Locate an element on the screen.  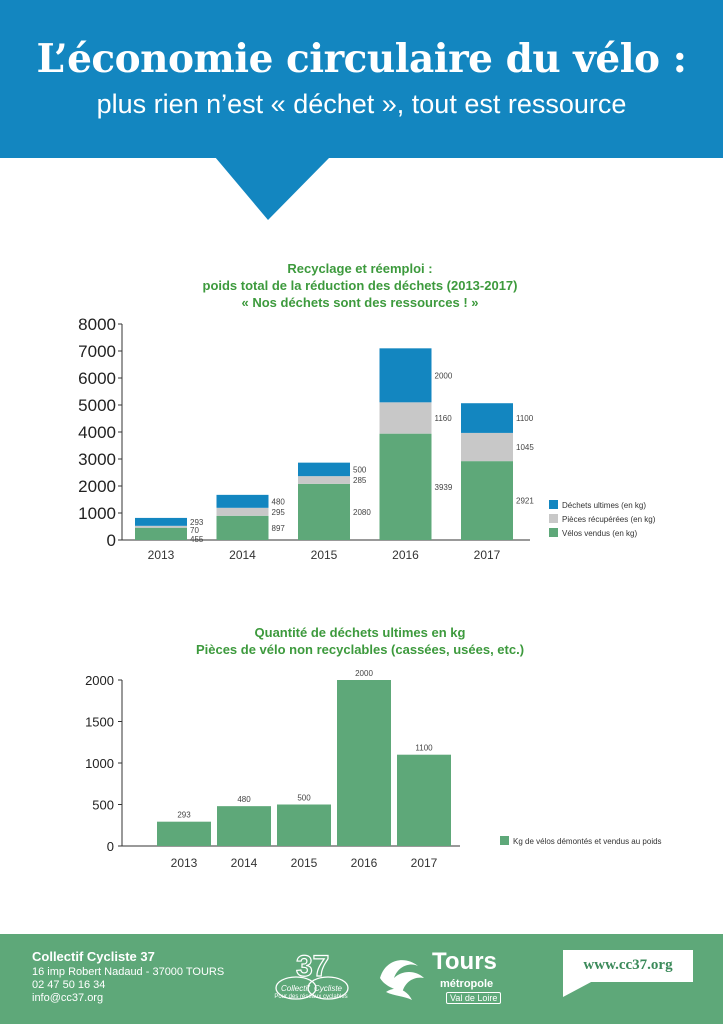
data-label: 2921 is located at coordinates (525, 501).